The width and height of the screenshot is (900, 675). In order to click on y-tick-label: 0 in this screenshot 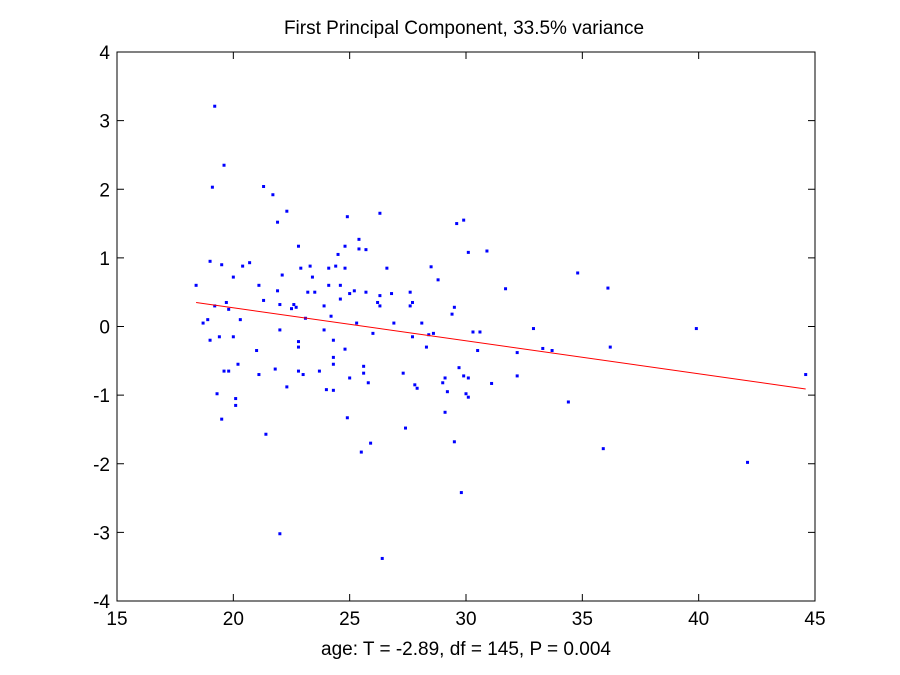, I will do `click(104, 328)`.